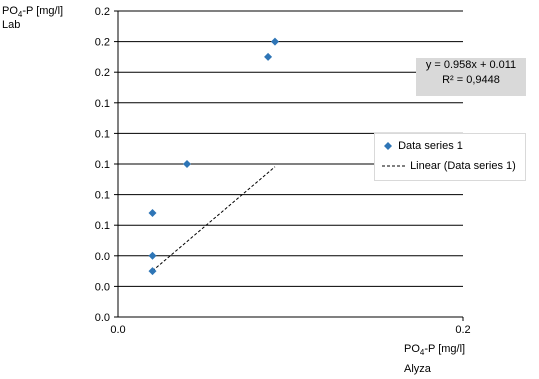 The width and height of the screenshot is (539, 379). What do you see at coordinates (394, 166) in the screenshot?
I see `legend-dash-icon` at bounding box center [394, 166].